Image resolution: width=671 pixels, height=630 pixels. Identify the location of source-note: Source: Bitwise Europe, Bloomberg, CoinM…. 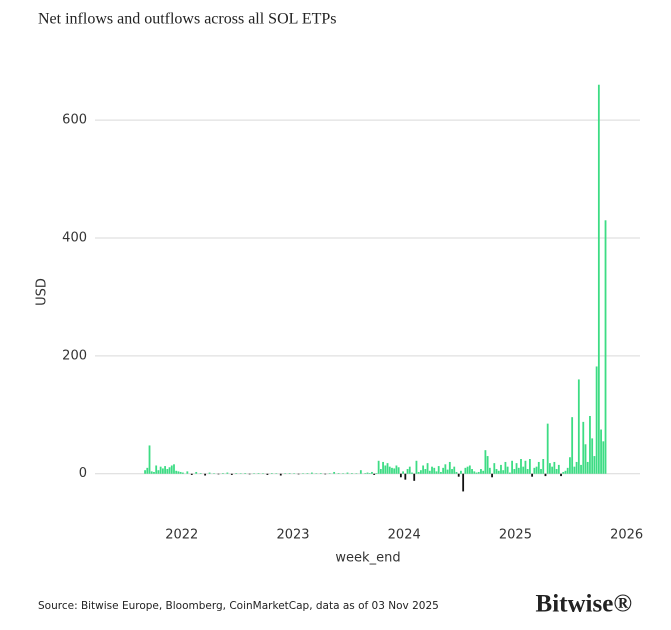
(238, 606).